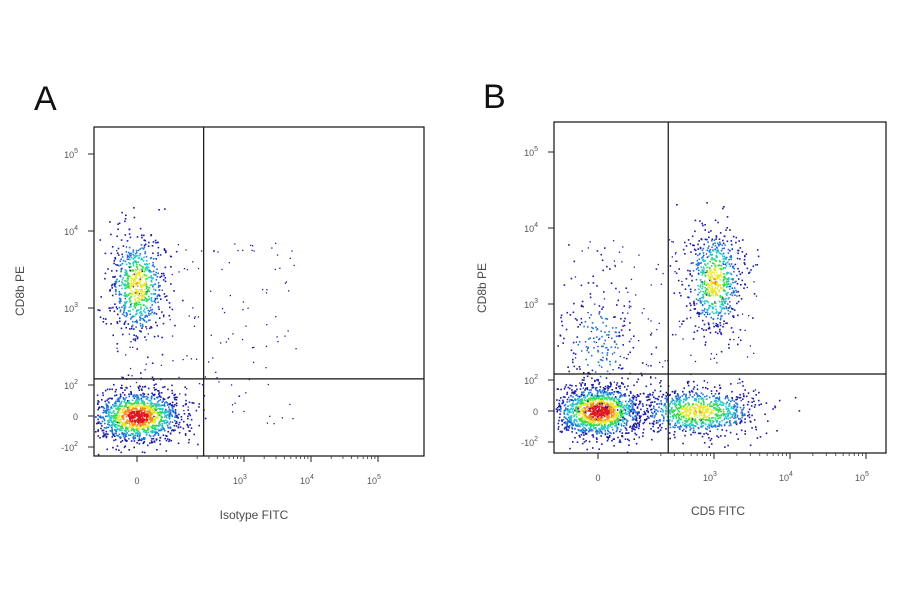  I want to click on y-tick-label: 103, so click(71, 308).